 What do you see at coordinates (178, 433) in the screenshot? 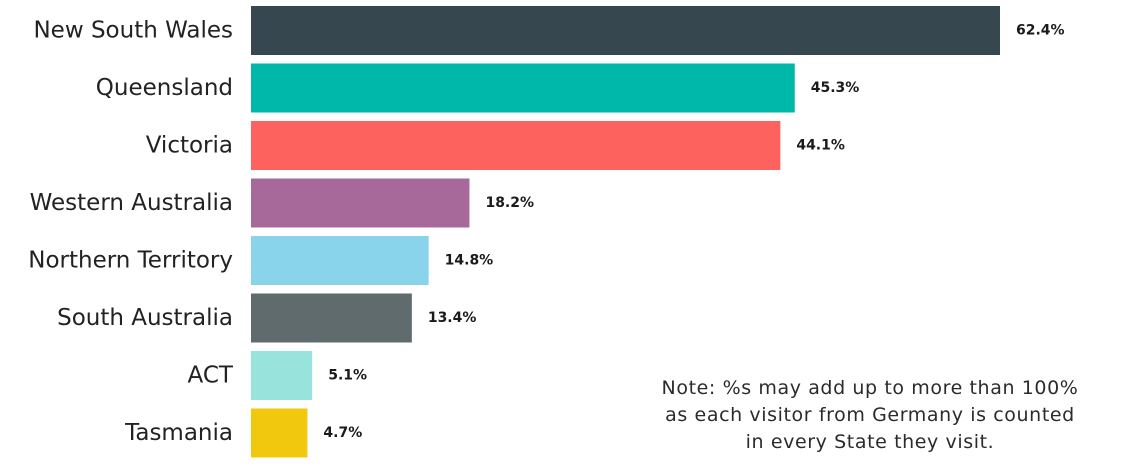
I see `category-label-tasmania: Tasmania` at bounding box center [178, 433].